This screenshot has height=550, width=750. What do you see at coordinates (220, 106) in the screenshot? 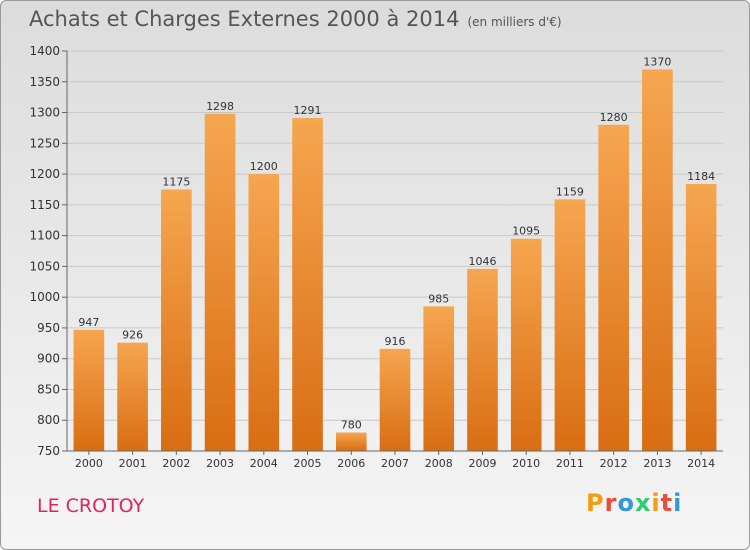
I see `bar-value-label: 1298` at bounding box center [220, 106].